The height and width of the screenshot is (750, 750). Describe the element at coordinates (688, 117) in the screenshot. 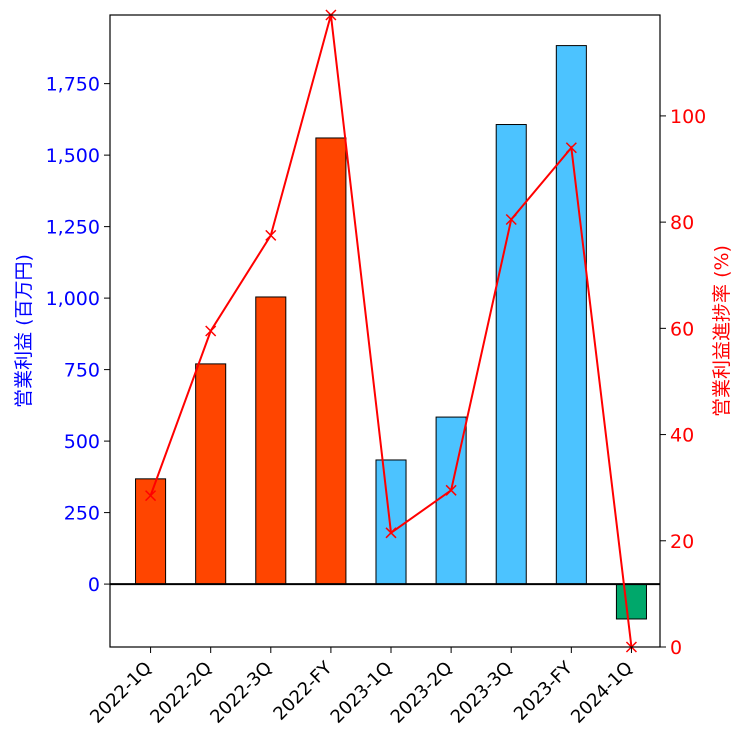

I see `right-tick-label: 100` at that location.